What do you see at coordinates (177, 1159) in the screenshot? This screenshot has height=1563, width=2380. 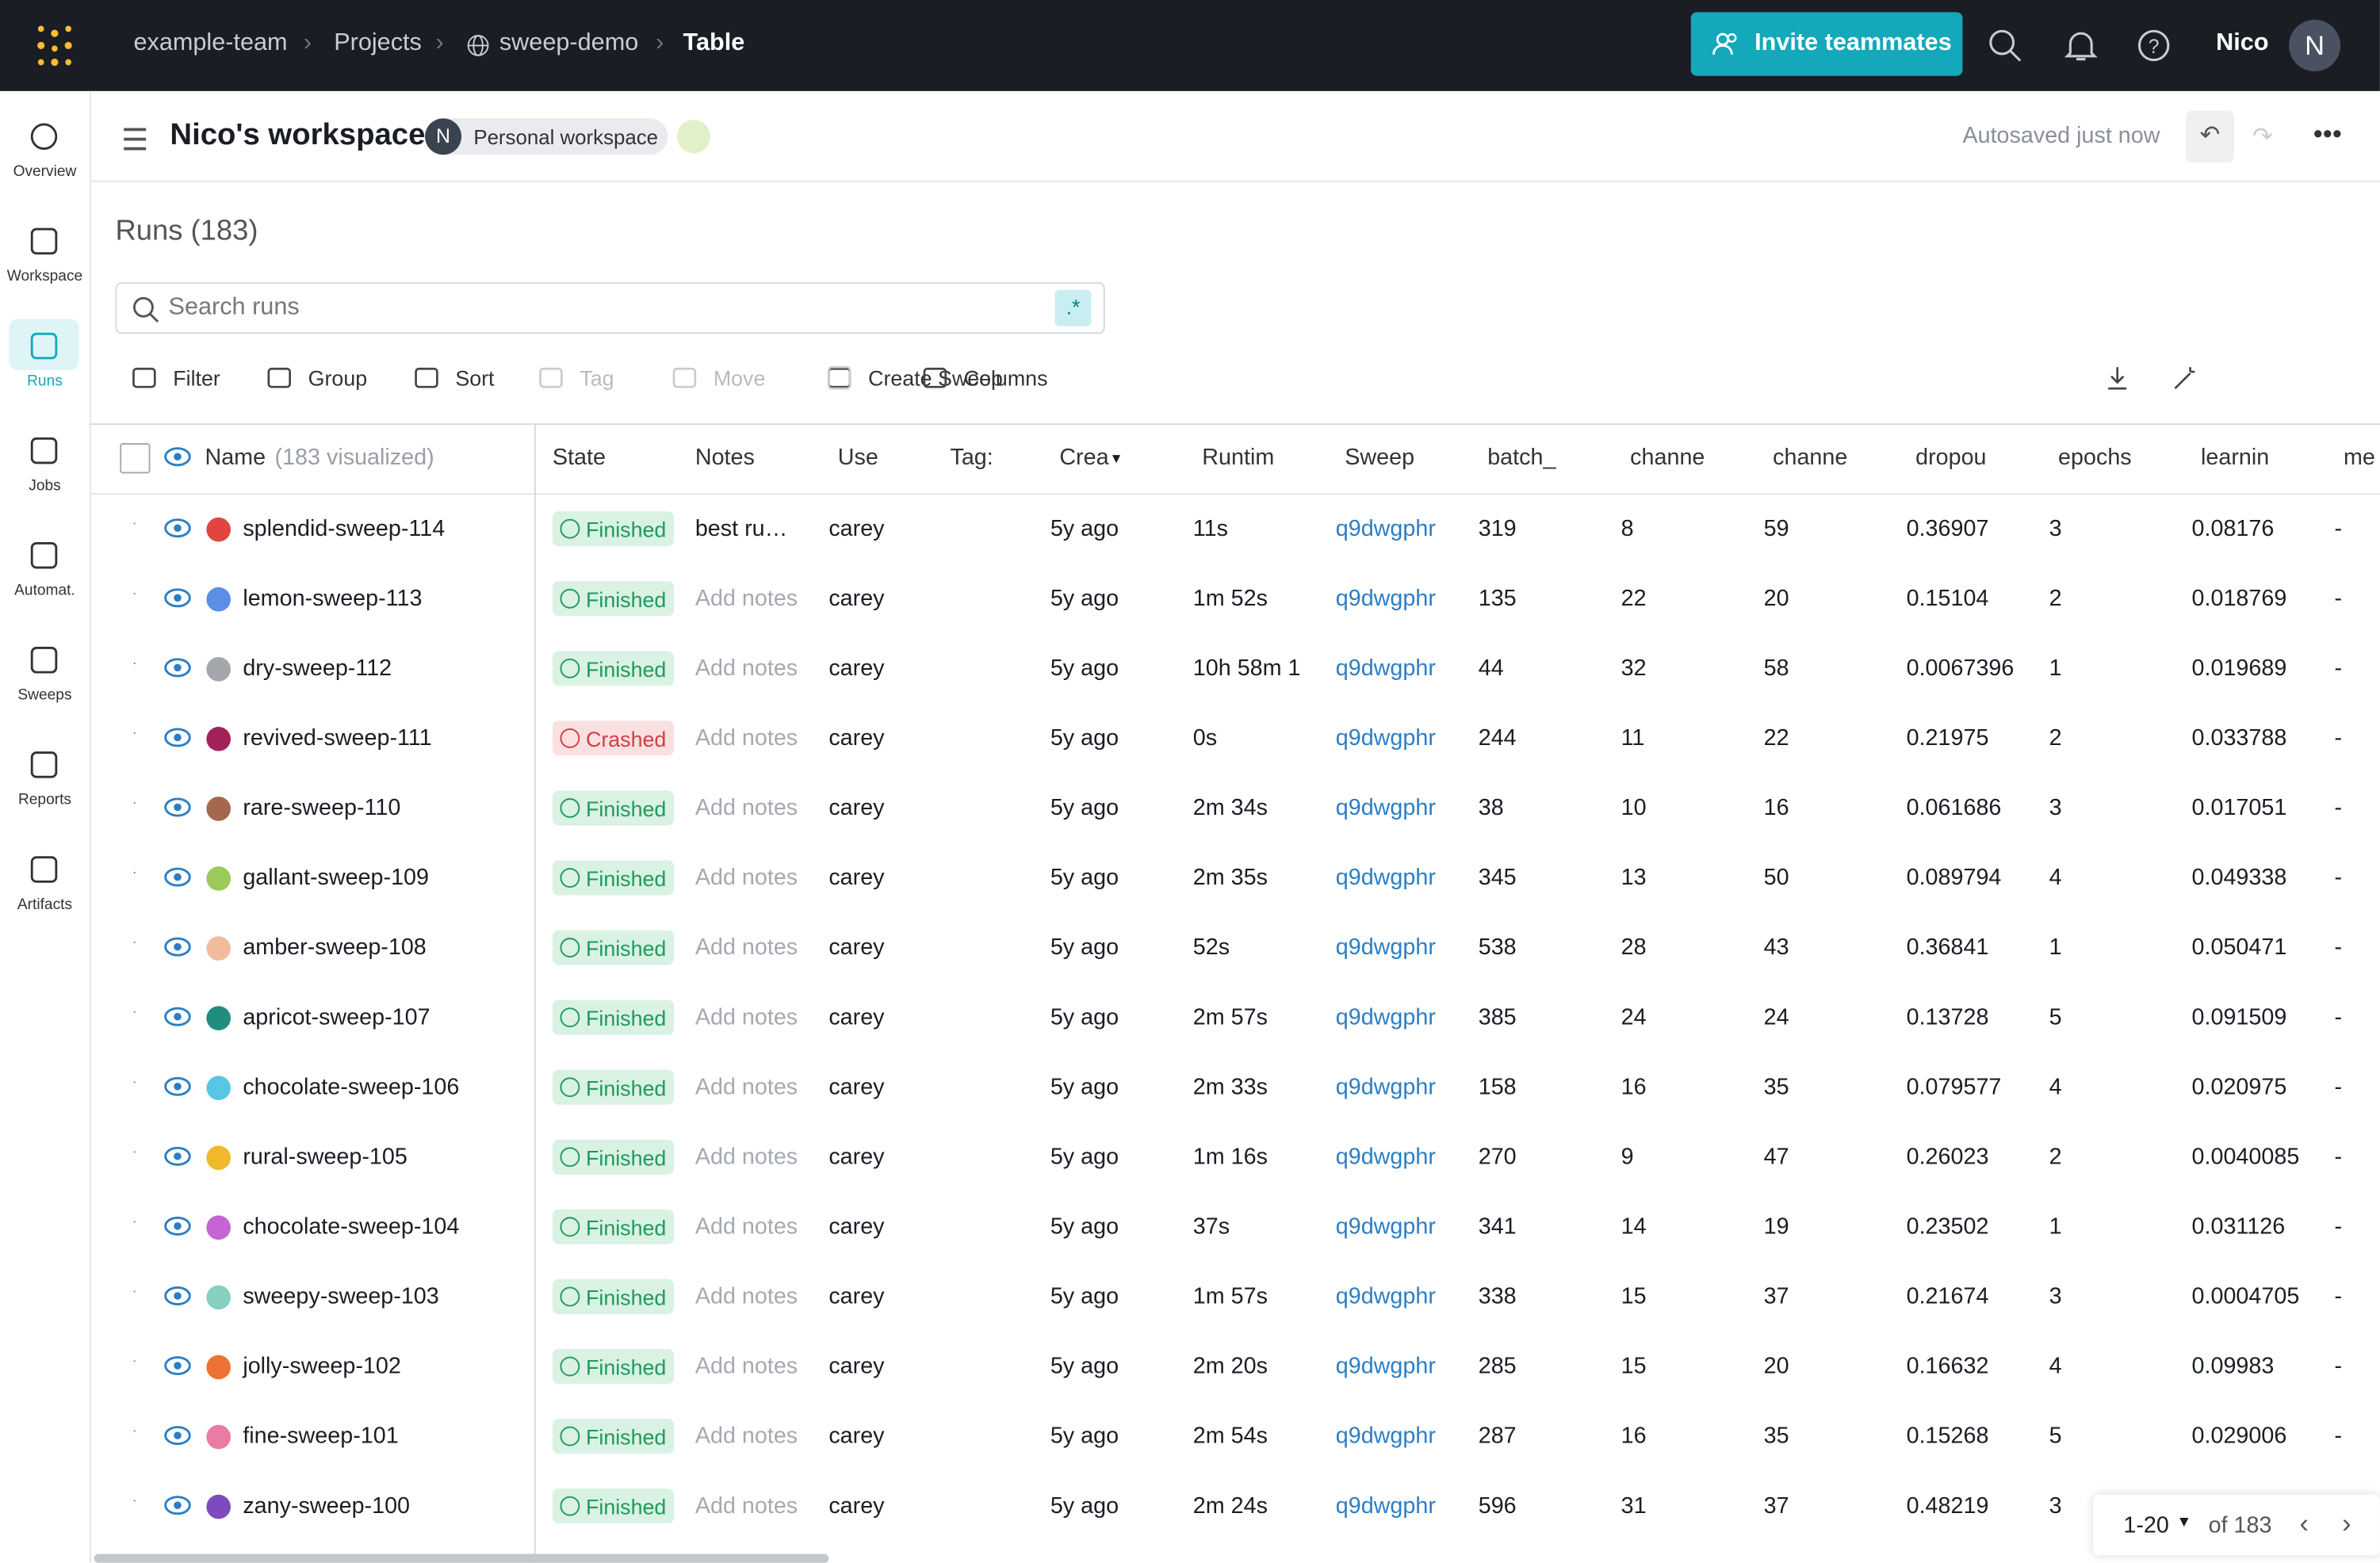 I see `icon` at bounding box center [177, 1159].